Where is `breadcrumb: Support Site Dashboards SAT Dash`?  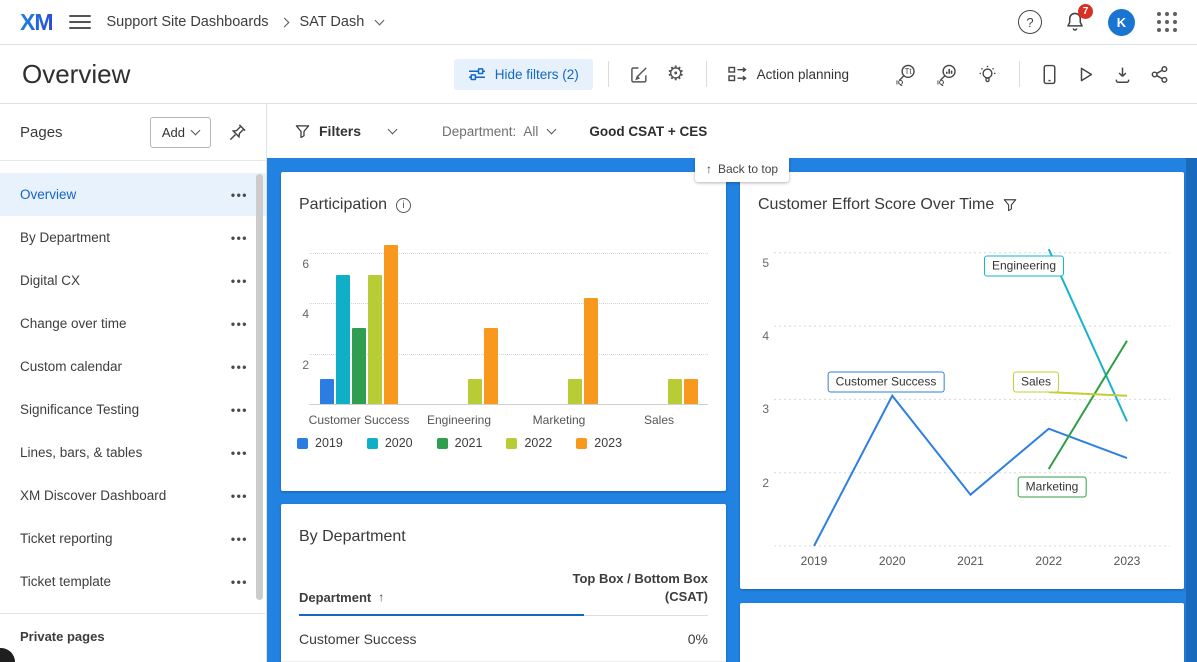
breadcrumb: Support Site Dashboards SAT Dash is located at coordinates (245, 22).